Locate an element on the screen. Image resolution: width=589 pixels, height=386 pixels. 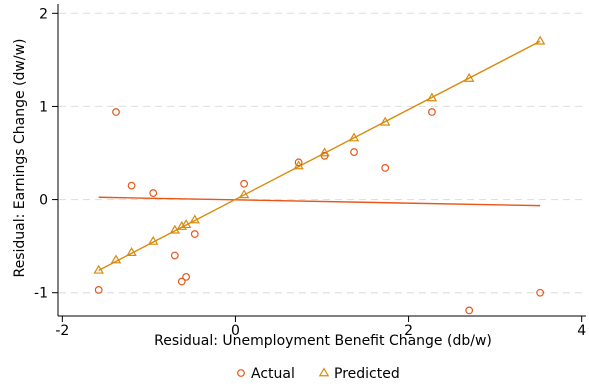
x-tick-label: -2 is located at coordinates (62, 331).